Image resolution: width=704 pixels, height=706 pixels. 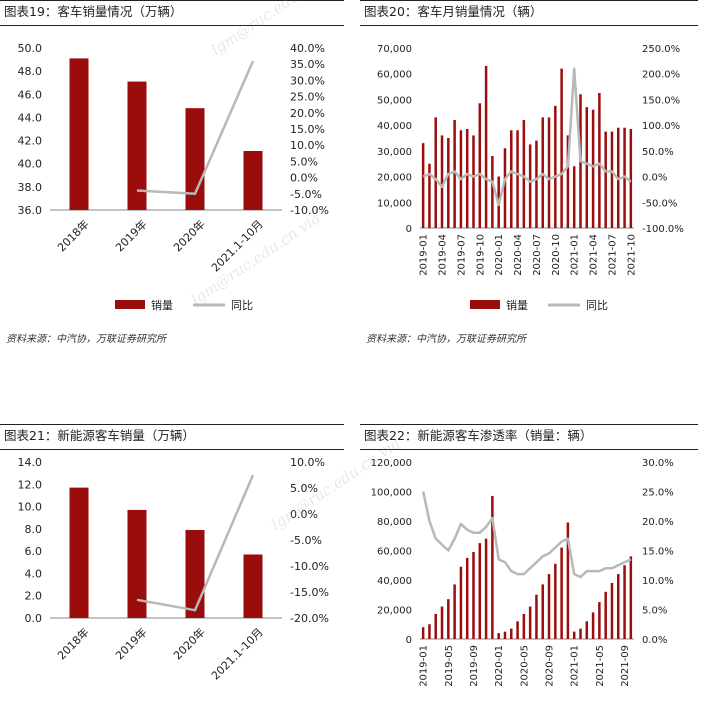 I want to click on x-tick-label: 2019年, so click(x=130, y=235).